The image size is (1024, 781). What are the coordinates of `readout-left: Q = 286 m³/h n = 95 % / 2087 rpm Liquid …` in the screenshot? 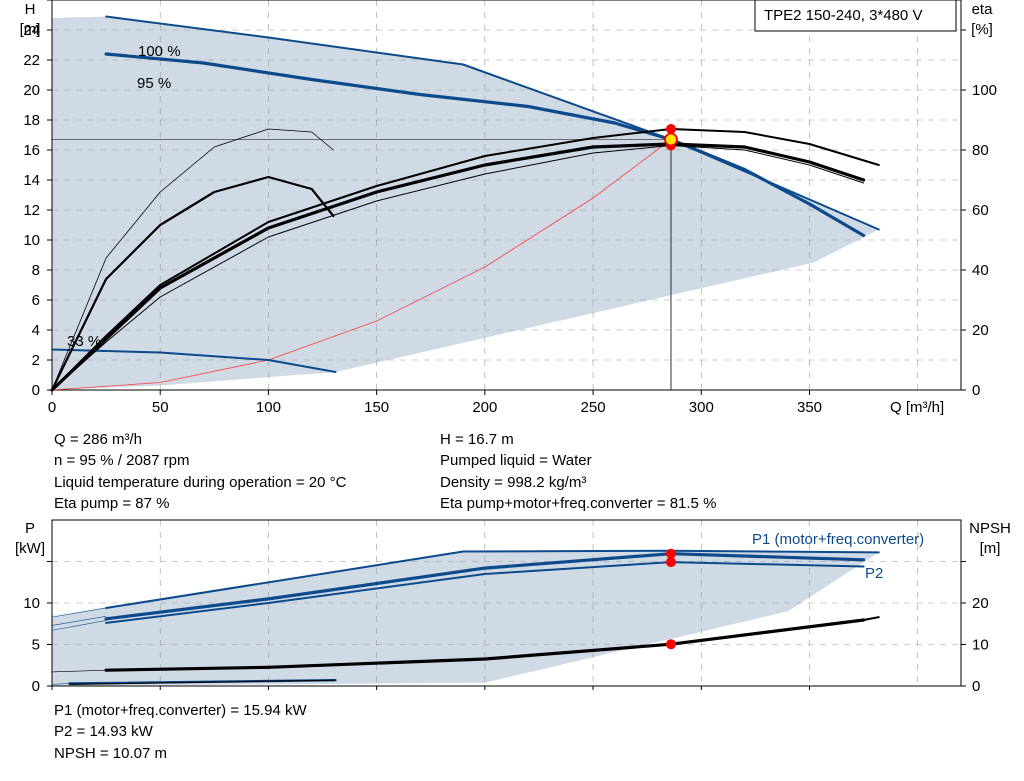 It's located at (200, 471).